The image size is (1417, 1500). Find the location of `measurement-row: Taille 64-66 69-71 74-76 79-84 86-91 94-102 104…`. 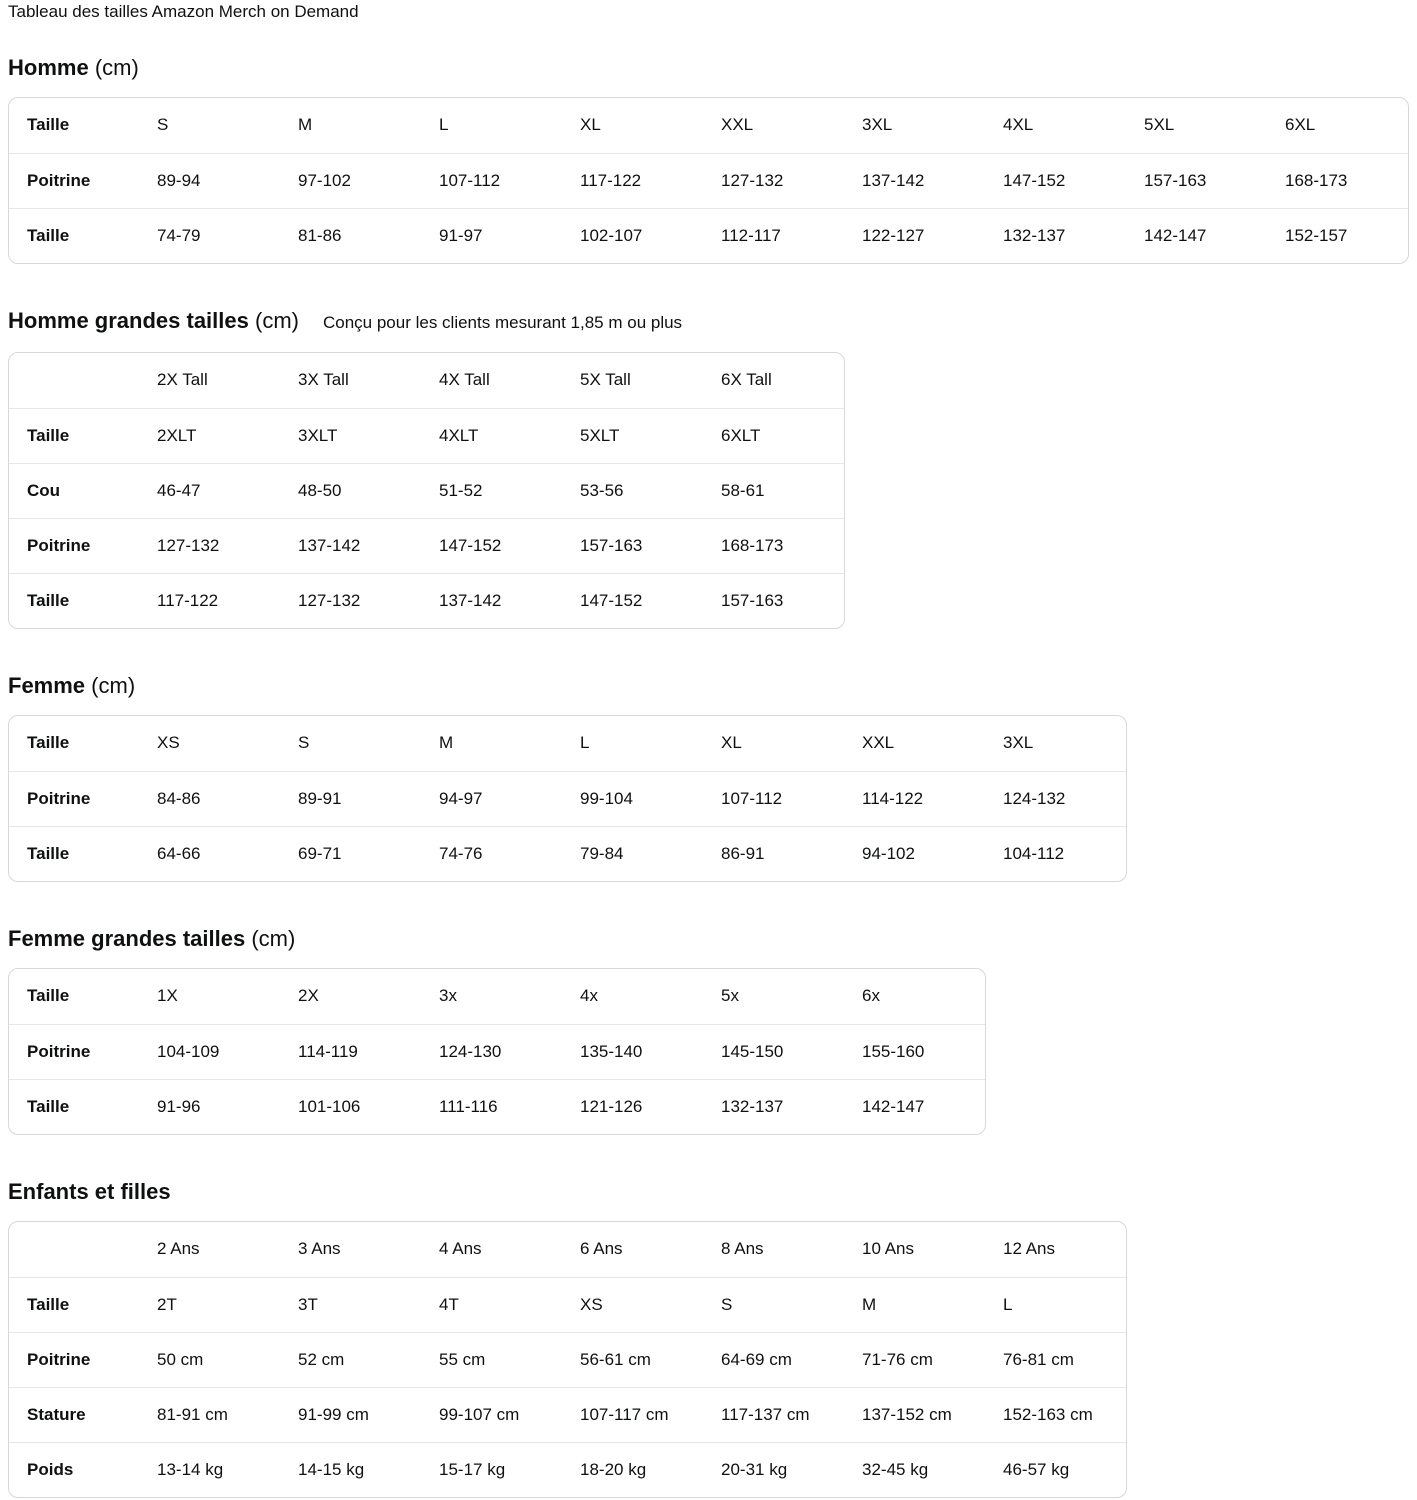

measurement-row: Taille 64-66 69-71 74-76 79-84 86-91 94-102 104… is located at coordinates (567, 853).